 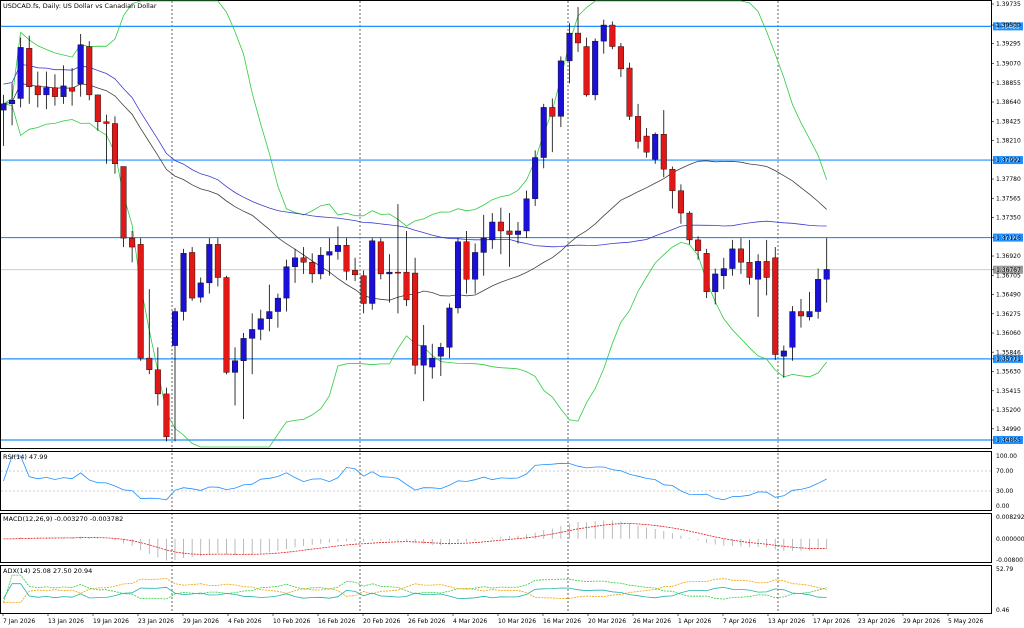 I want to click on price-tick-label: 1.36060, so click(x=1008, y=333).